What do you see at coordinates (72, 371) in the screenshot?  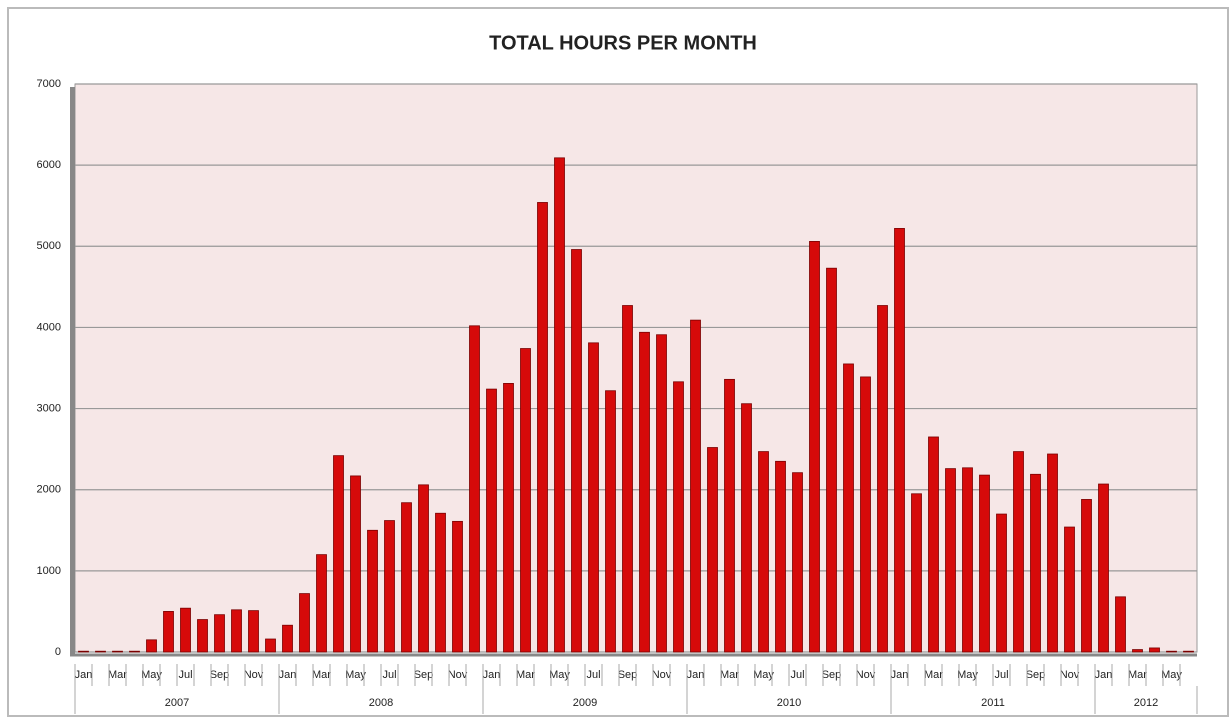 I see `side-wall` at bounding box center [72, 371].